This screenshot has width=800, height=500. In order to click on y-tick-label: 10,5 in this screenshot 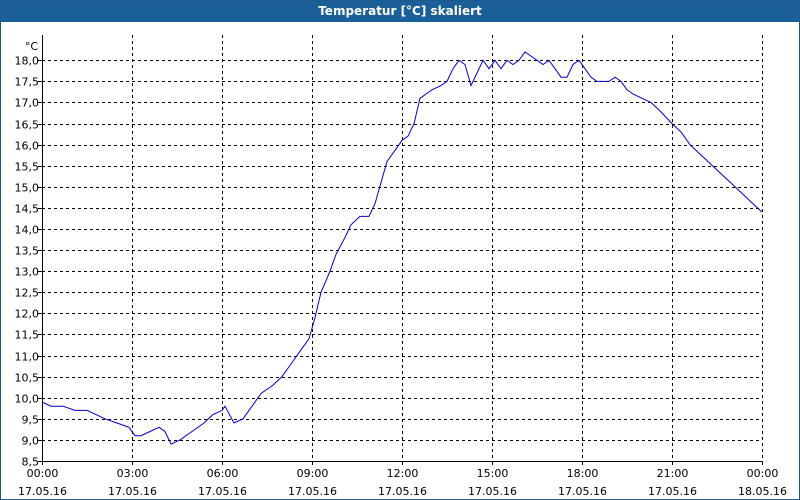, I will do `click(27, 378)`.